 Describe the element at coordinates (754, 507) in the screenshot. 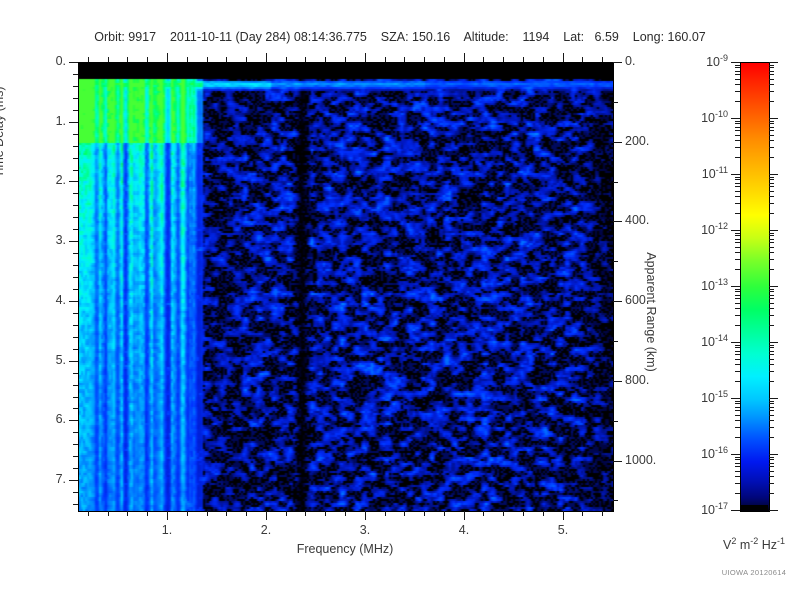

I see `colorbar-underflow-cap` at that location.